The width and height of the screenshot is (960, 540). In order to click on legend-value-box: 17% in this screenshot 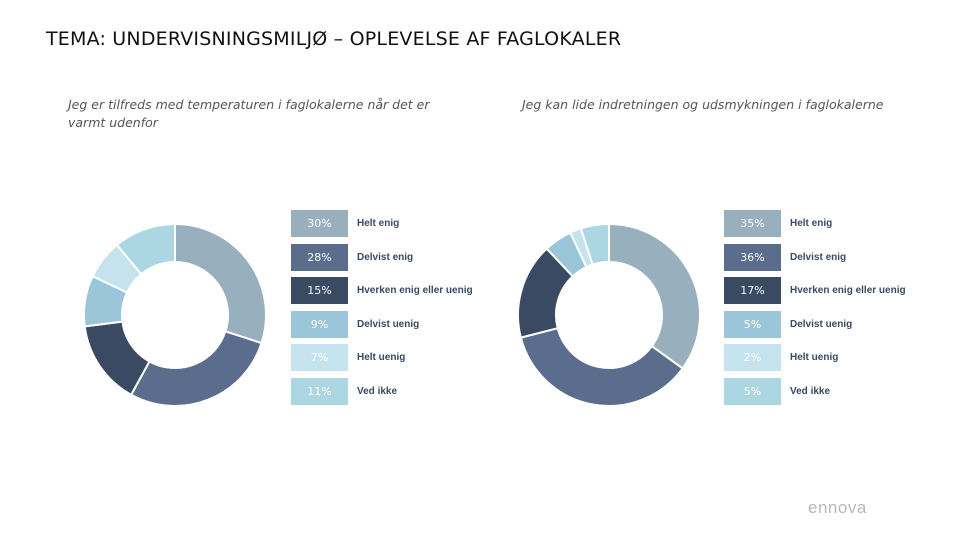, I will do `click(752, 290)`.